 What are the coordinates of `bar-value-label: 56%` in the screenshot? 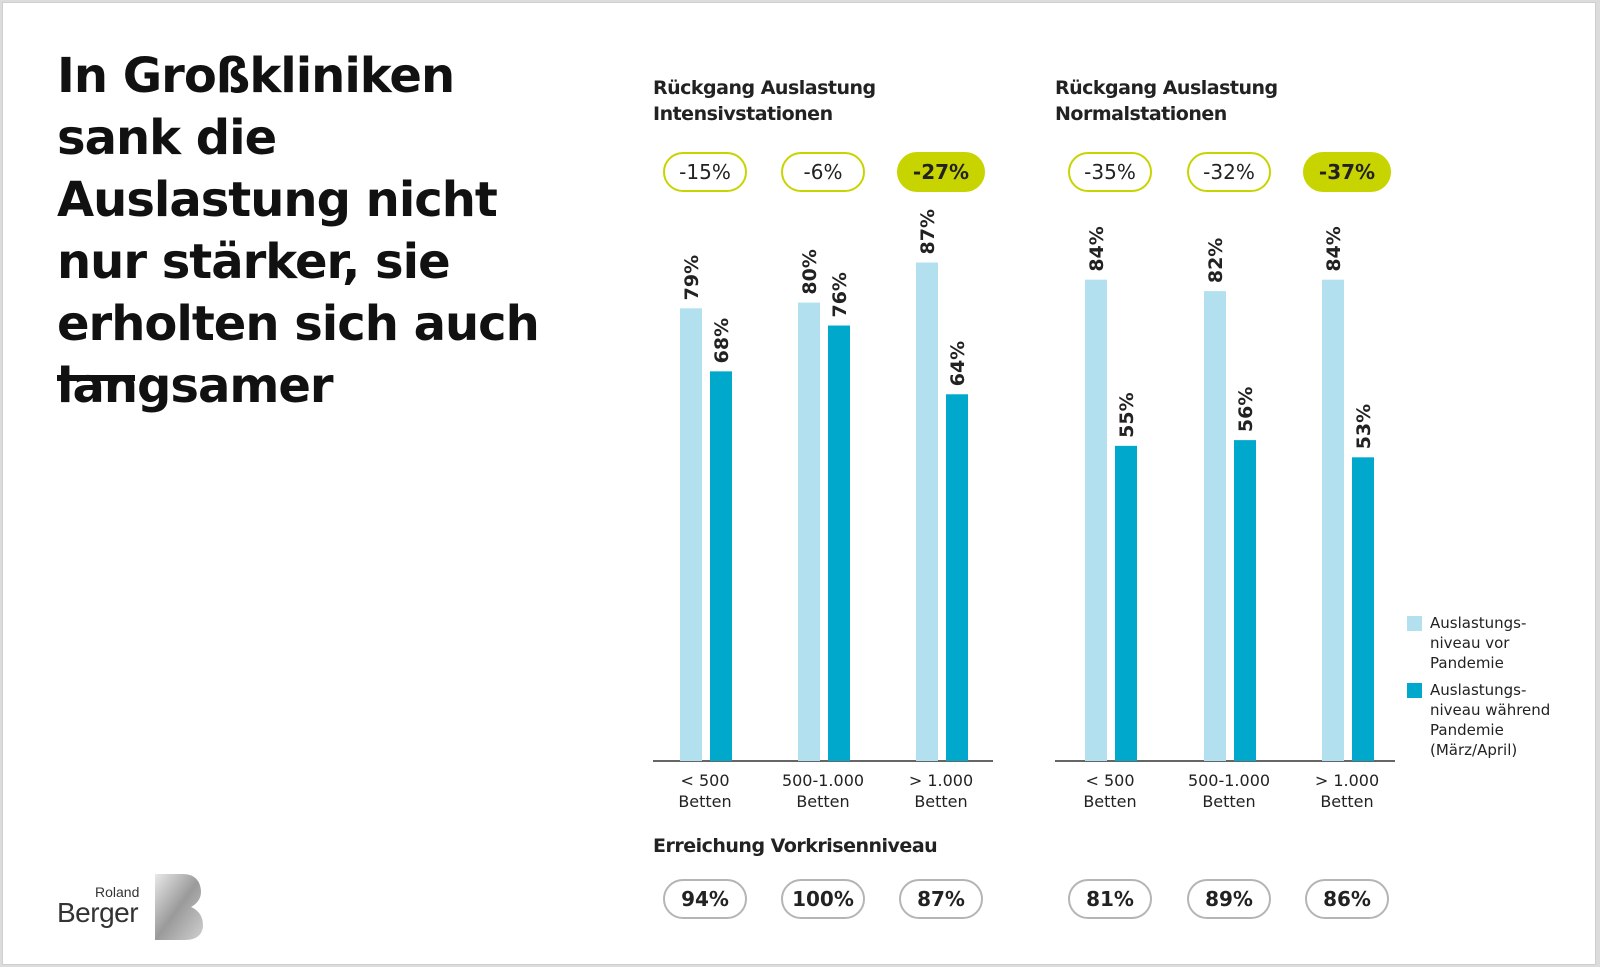 It's located at (1246, 409).